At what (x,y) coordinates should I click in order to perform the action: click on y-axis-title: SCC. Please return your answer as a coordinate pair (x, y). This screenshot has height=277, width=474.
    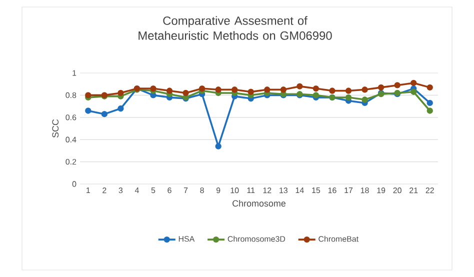
    Looking at the image, I should click on (55, 128).